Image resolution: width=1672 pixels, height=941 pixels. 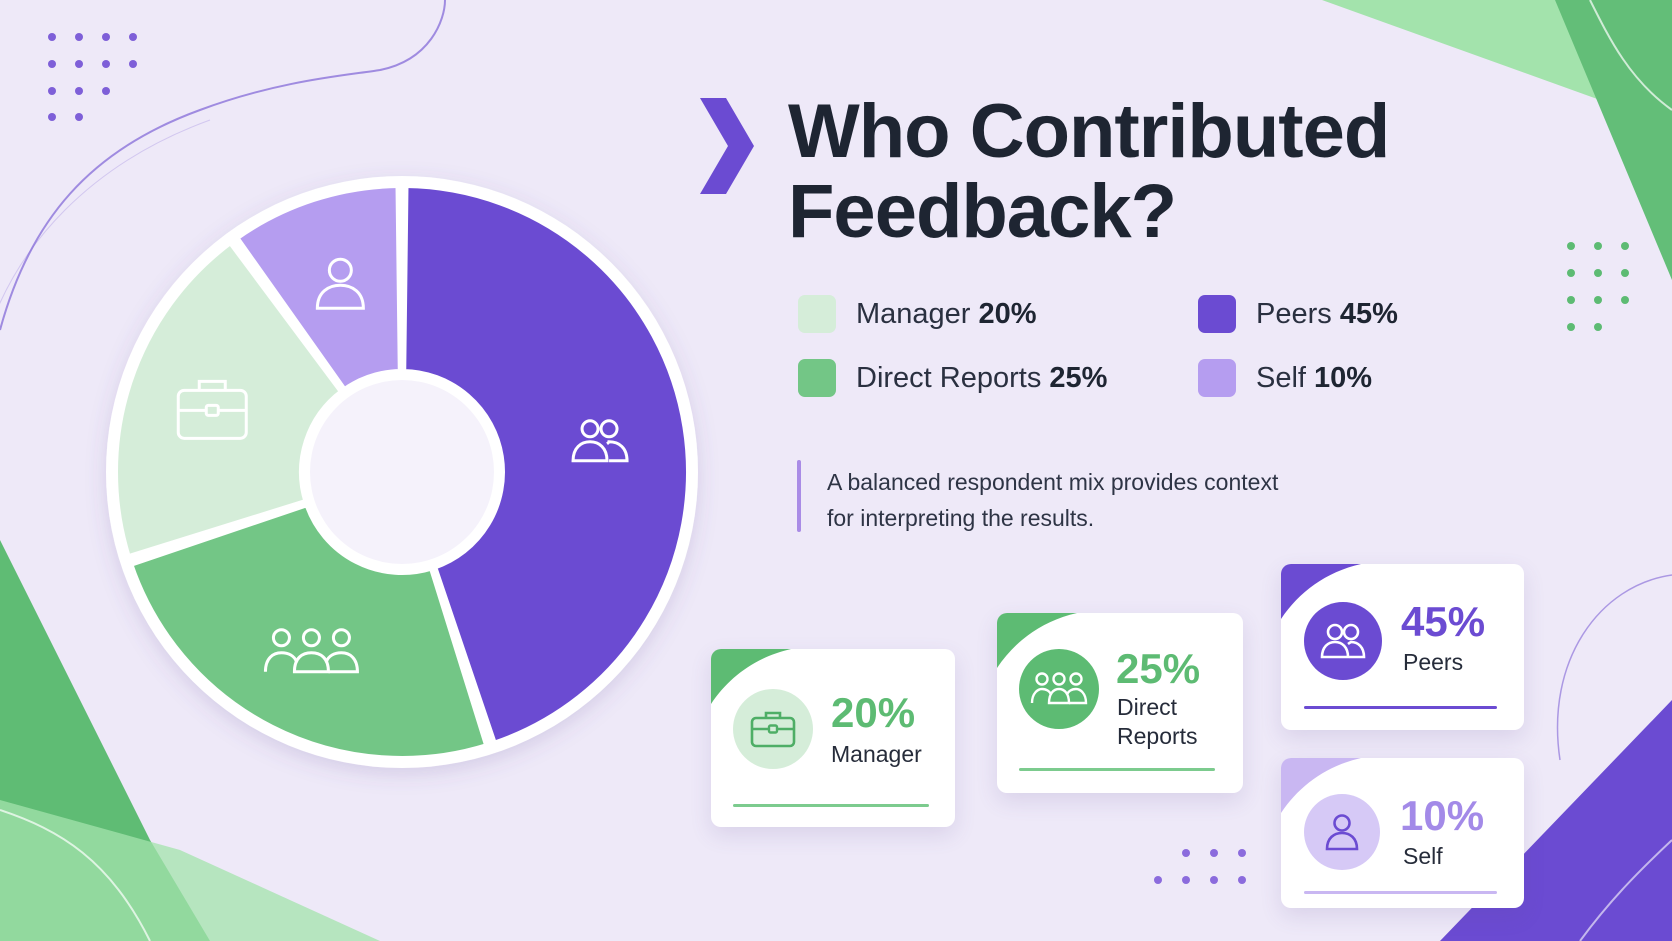 What do you see at coordinates (876, 754) in the screenshot?
I see `card-label: Manager` at bounding box center [876, 754].